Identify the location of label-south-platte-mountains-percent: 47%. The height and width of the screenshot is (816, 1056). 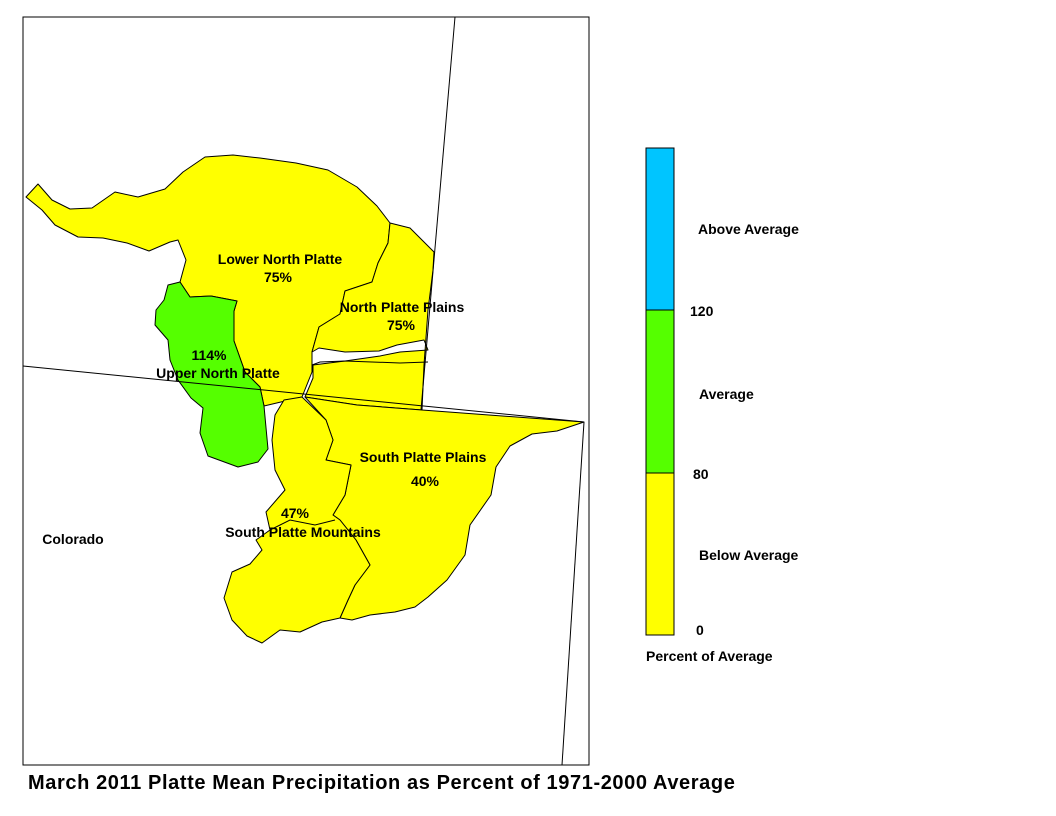
(295, 513).